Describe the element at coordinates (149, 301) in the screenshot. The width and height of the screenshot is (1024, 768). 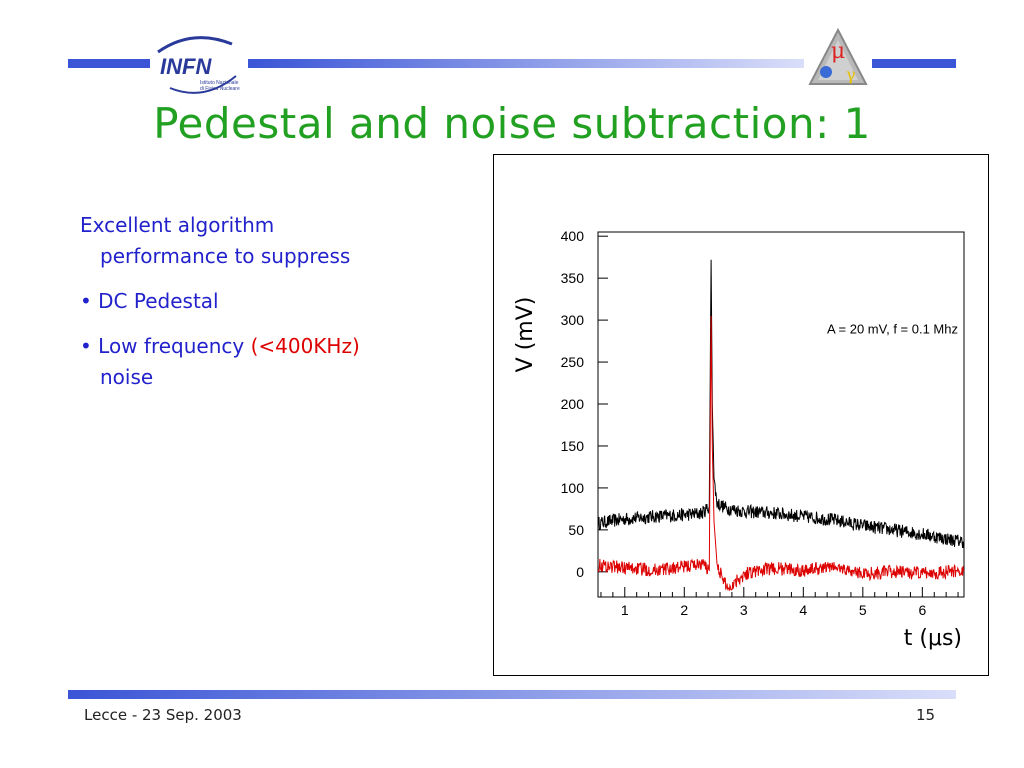
I see `bullet-dc-pedestal: • DC Pedestal` at that location.